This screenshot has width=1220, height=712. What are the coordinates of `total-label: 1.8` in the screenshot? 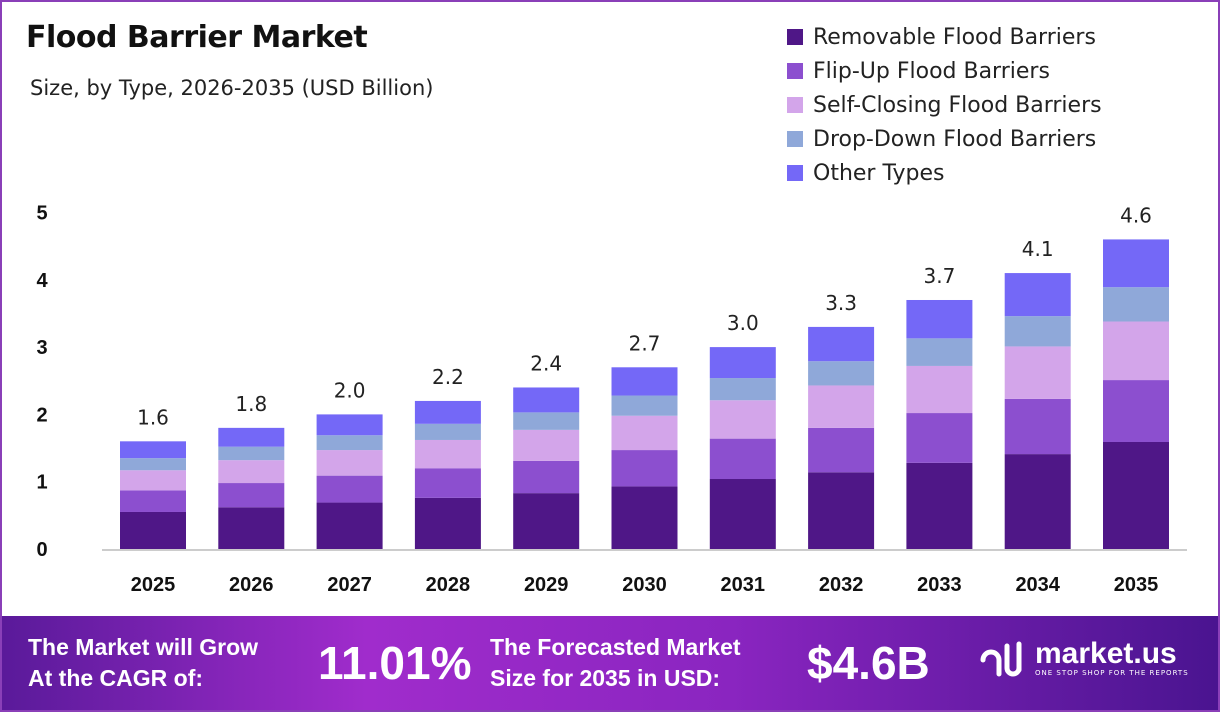 It's located at (251, 404).